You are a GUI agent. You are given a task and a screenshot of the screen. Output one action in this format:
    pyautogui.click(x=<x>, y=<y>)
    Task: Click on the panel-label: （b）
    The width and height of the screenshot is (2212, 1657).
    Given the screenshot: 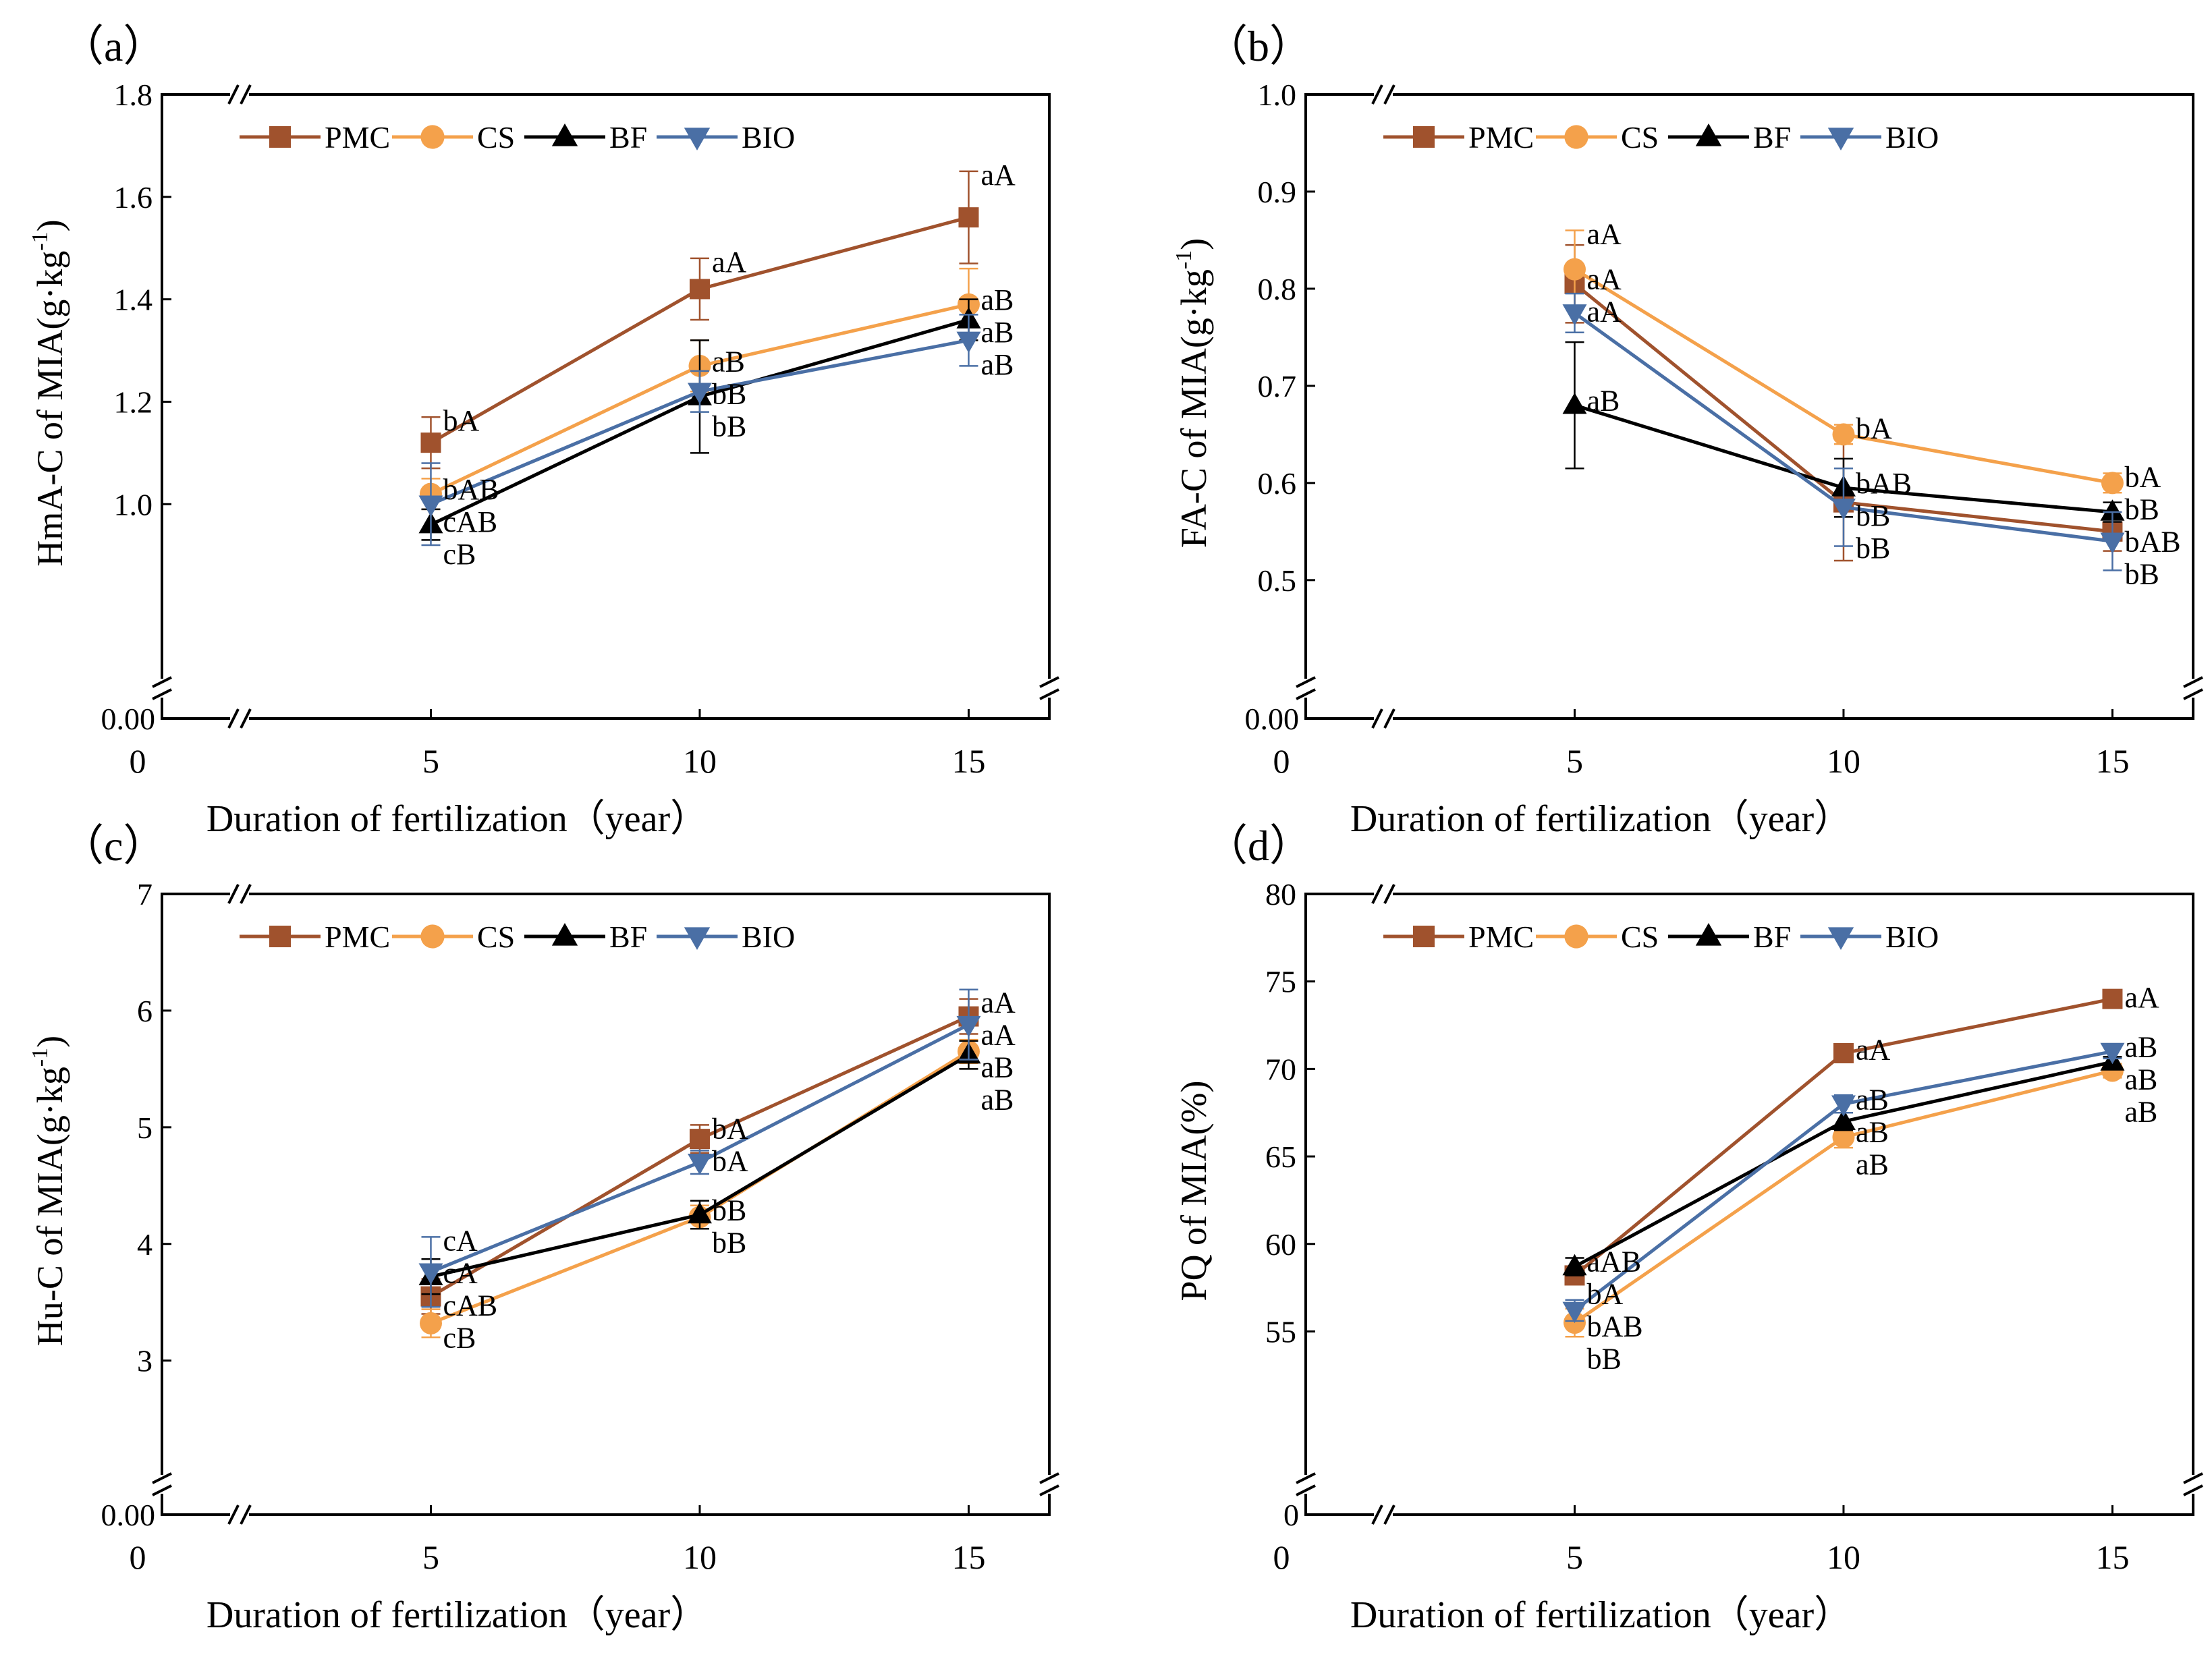 What is the action you would take?
    pyautogui.click(x=1258, y=46)
    